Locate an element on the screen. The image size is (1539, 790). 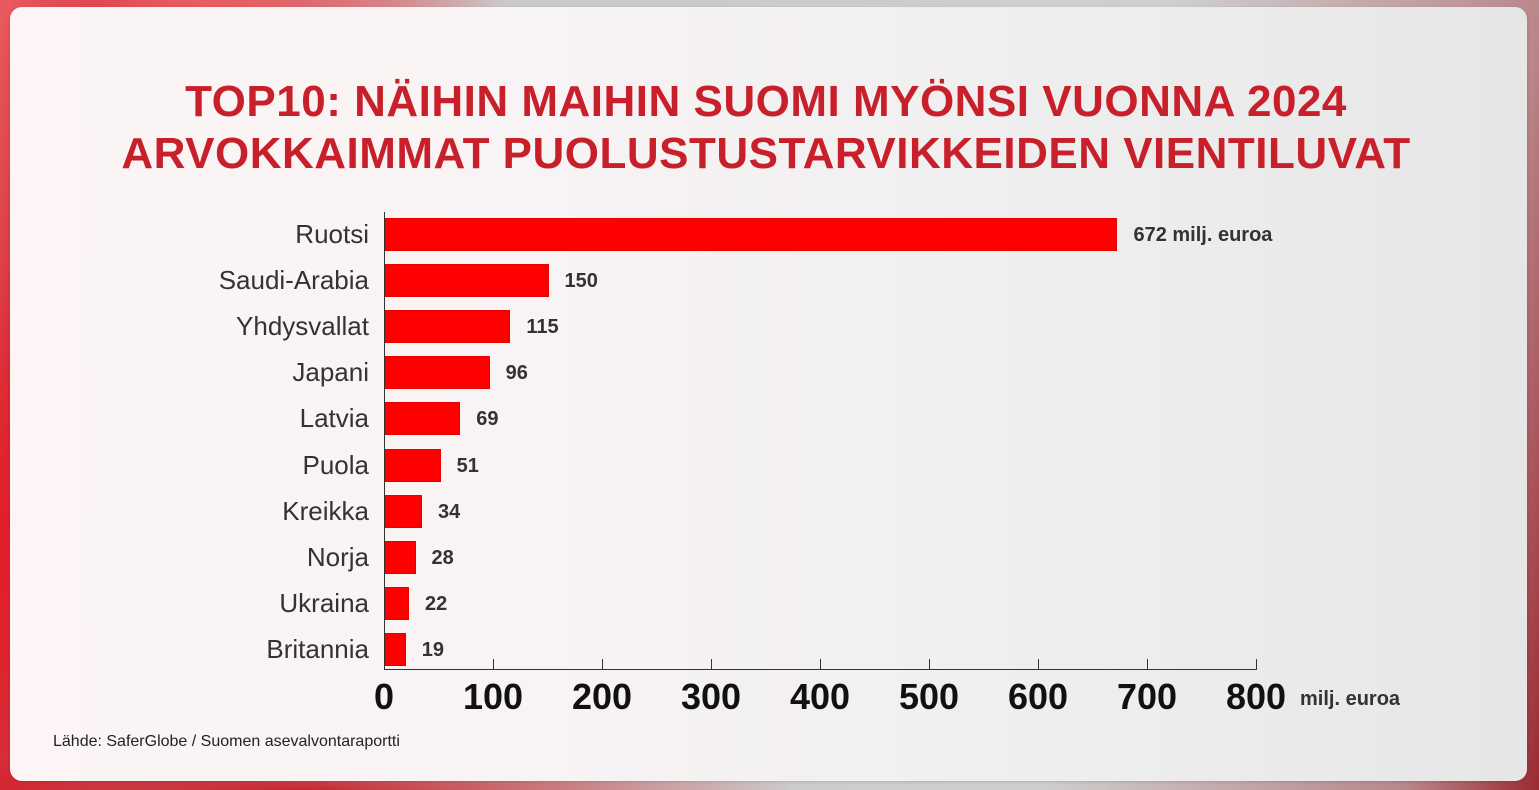
category-label: Latvia is located at coordinates (334, 418).